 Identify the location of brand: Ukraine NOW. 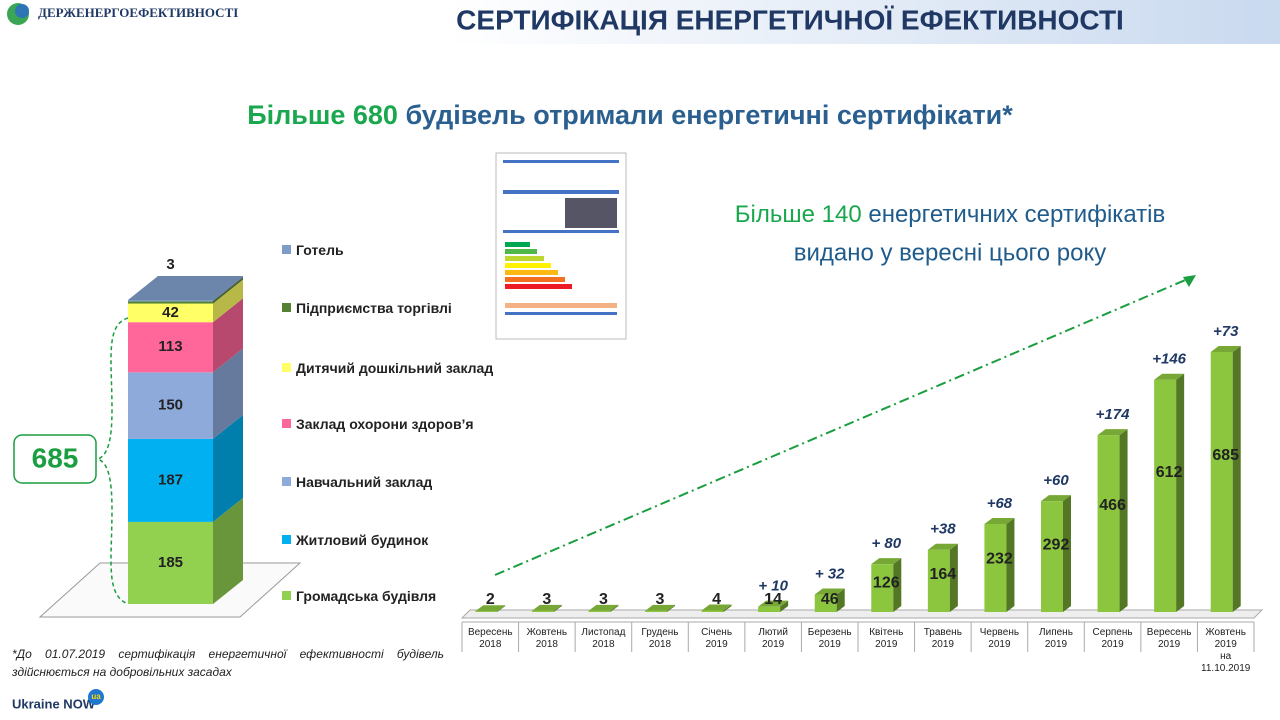
(54, 703).